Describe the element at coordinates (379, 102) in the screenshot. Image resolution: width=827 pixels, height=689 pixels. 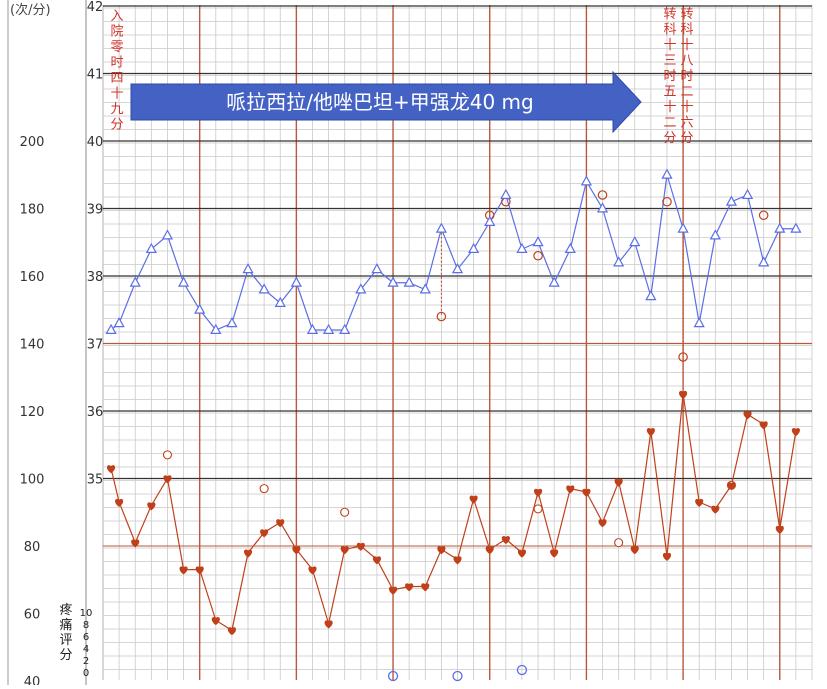
I see `treatment-label: 哌拉西拉/他唑巴坦+甲强龙40 mg` at that location.